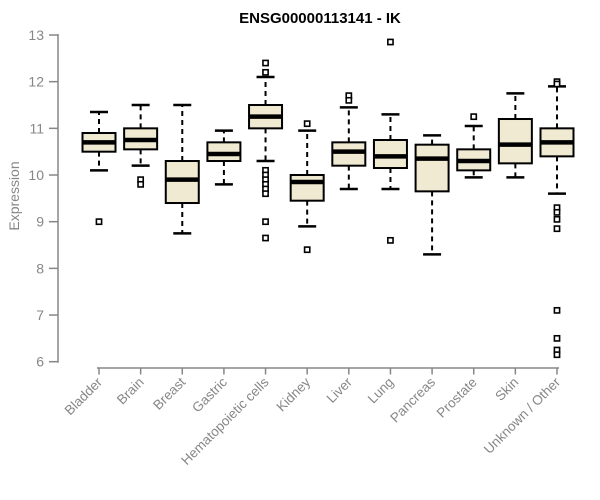  What do you see at coordinates (84, 396) in the screenshot?
I see `x-tick-label: Bladder` at bounding box center [84, 396].